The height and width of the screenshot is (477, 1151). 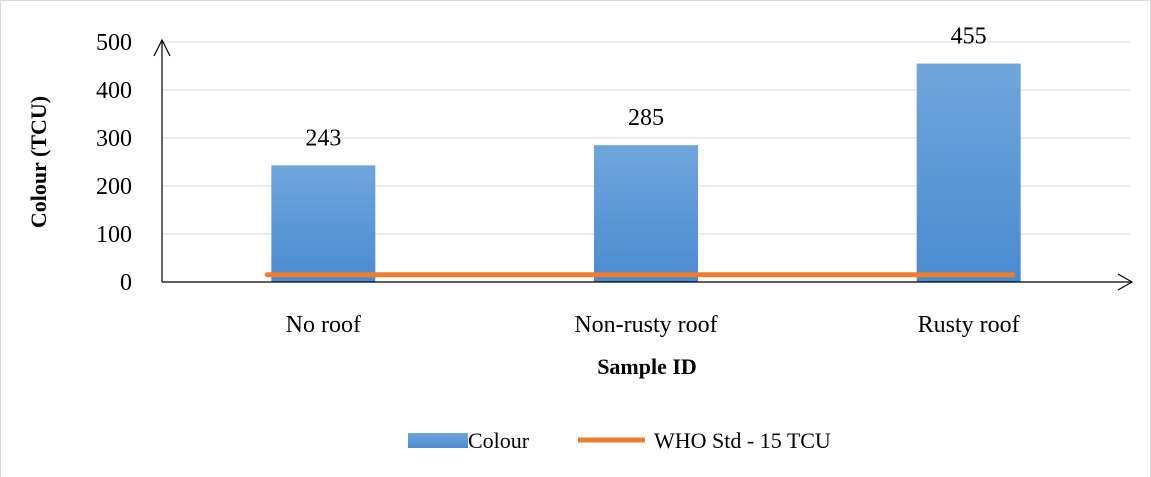 I want to click on x-axis-arrow, so click(x=1125, y=282).